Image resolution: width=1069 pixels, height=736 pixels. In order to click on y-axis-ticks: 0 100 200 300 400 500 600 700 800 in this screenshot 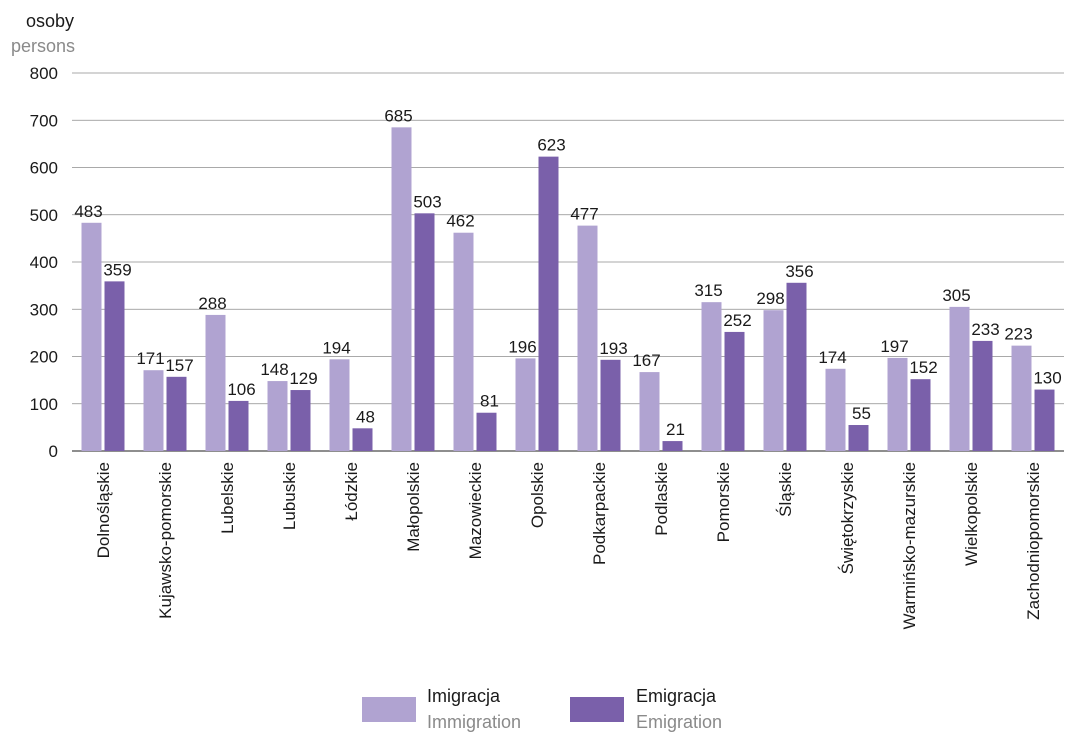, I will do `click(44, 262)`.